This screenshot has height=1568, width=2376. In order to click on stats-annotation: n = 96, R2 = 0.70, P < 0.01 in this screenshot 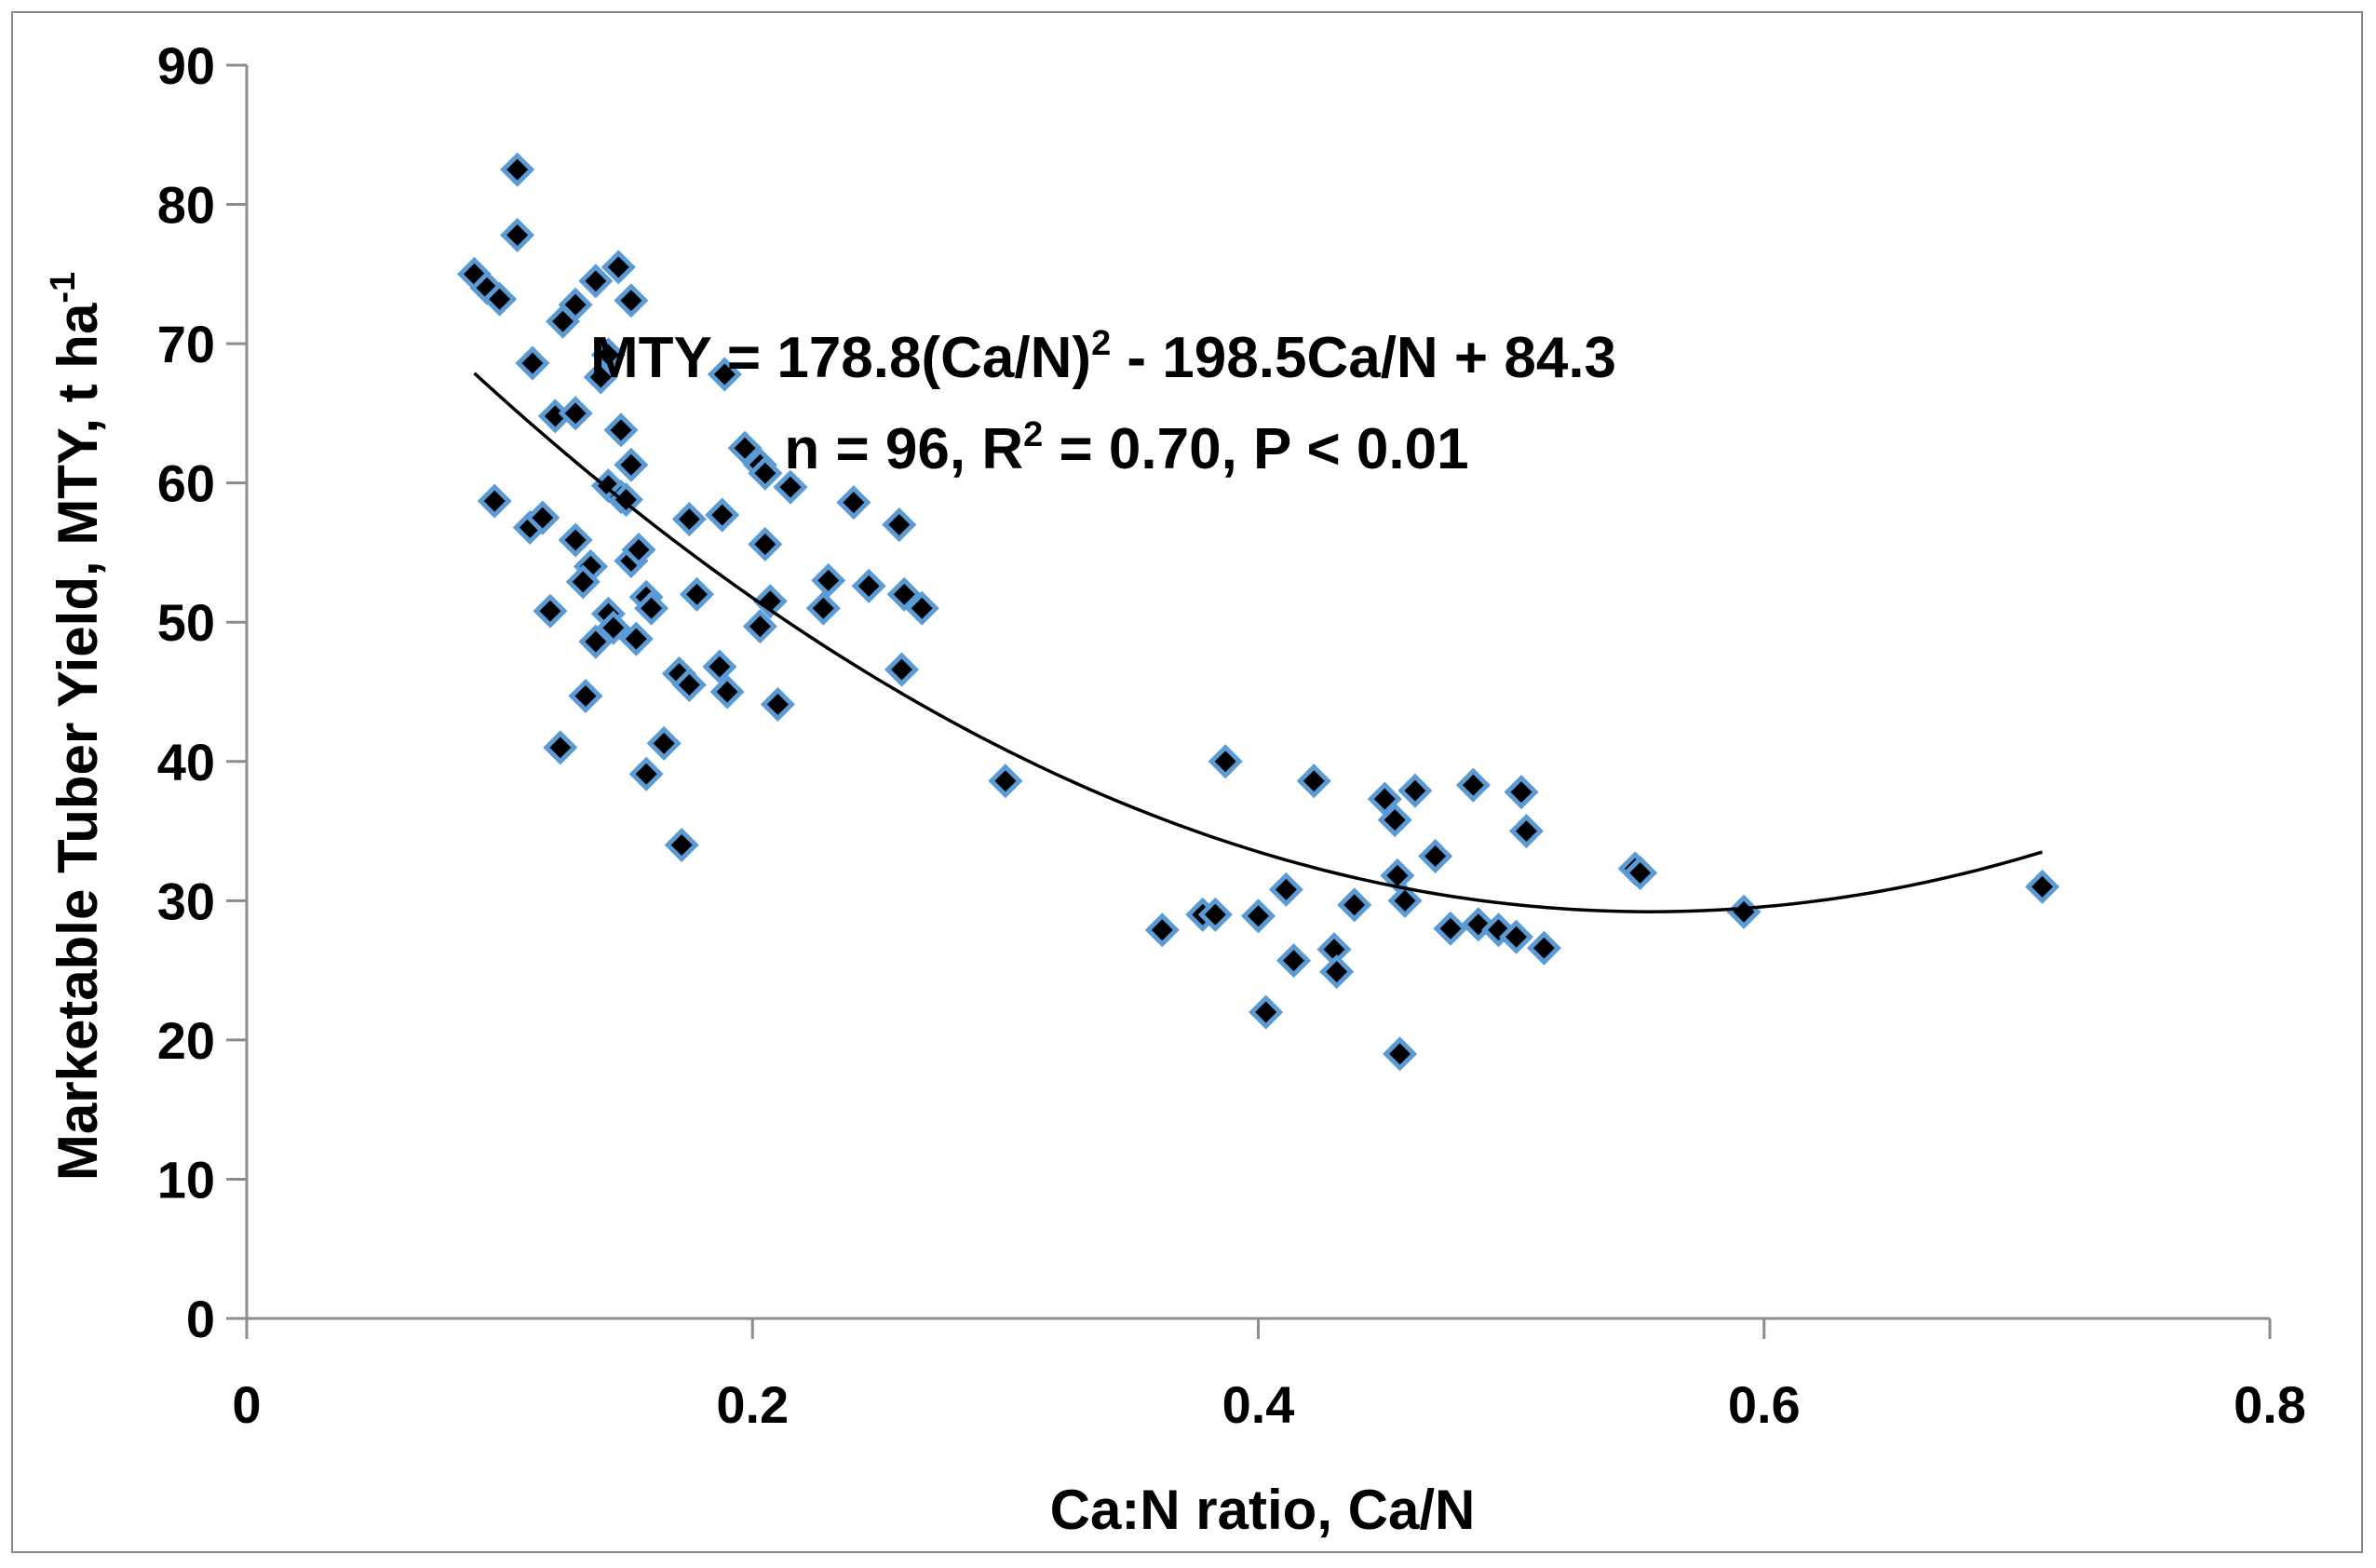, I will do `click(1126, 448)`.